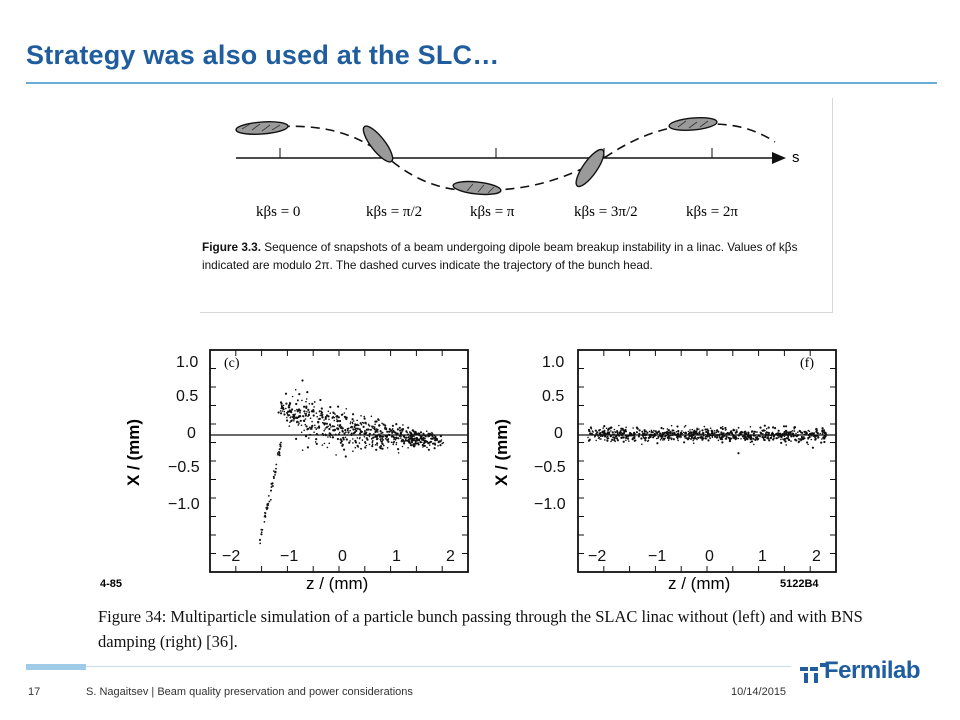 The width and height of the screenshot is (960, 720). What do you see at coordinates (187, 362) in the screenshot?
I see `left-ytick-1: 1.0` at bounding box center [187, 362].